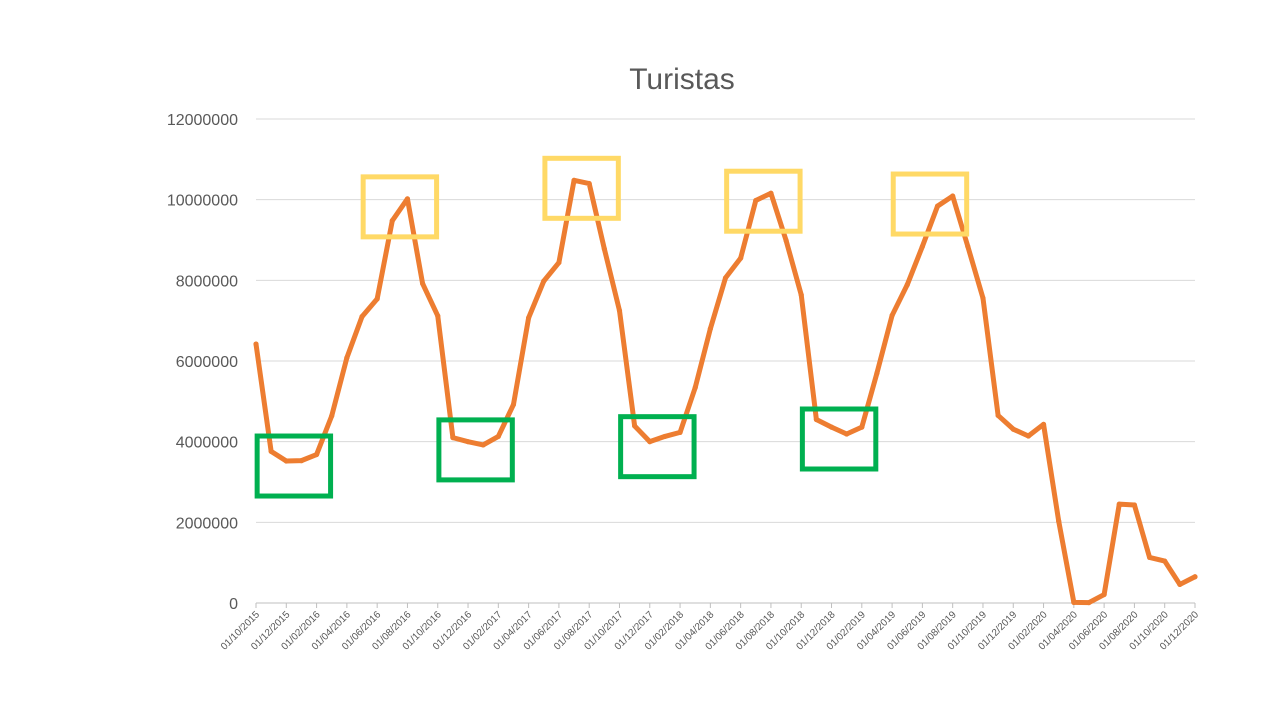 This screenshot has height=720, width=1280. Describe the element at coordinates (207, 362) in the screenshot. I see `y-tick-label: 6000000` at that location.